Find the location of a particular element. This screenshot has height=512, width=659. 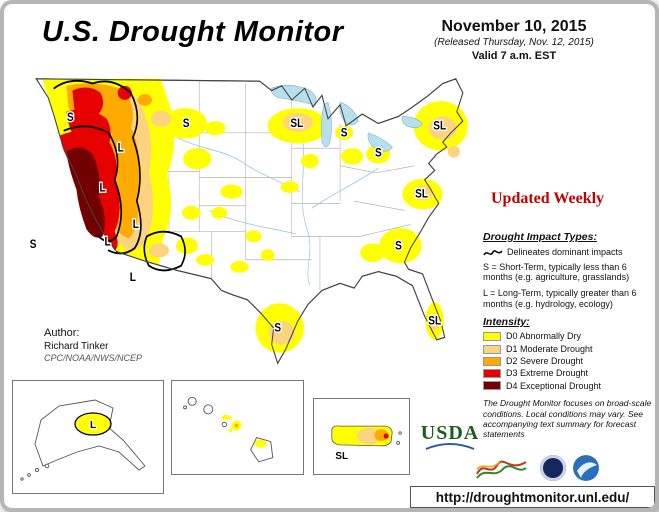

ndmc-logo is located at coordinates (501, 469).